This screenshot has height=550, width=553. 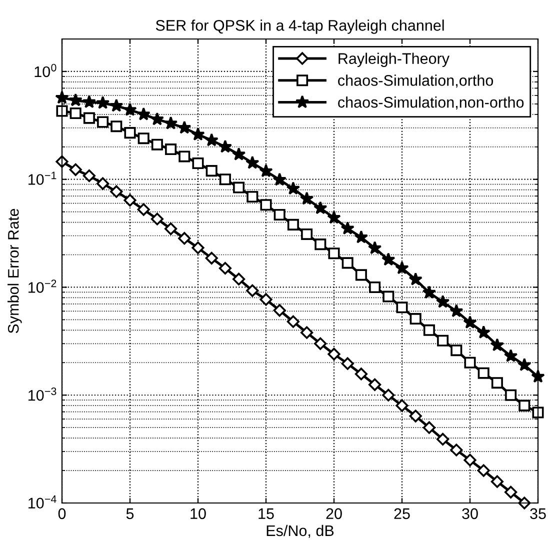 What do you see at coordinates (15, 271) in the screenshot?
I see `y-axis-title: Symbol Error Rate` at bounding box center [15, 271].